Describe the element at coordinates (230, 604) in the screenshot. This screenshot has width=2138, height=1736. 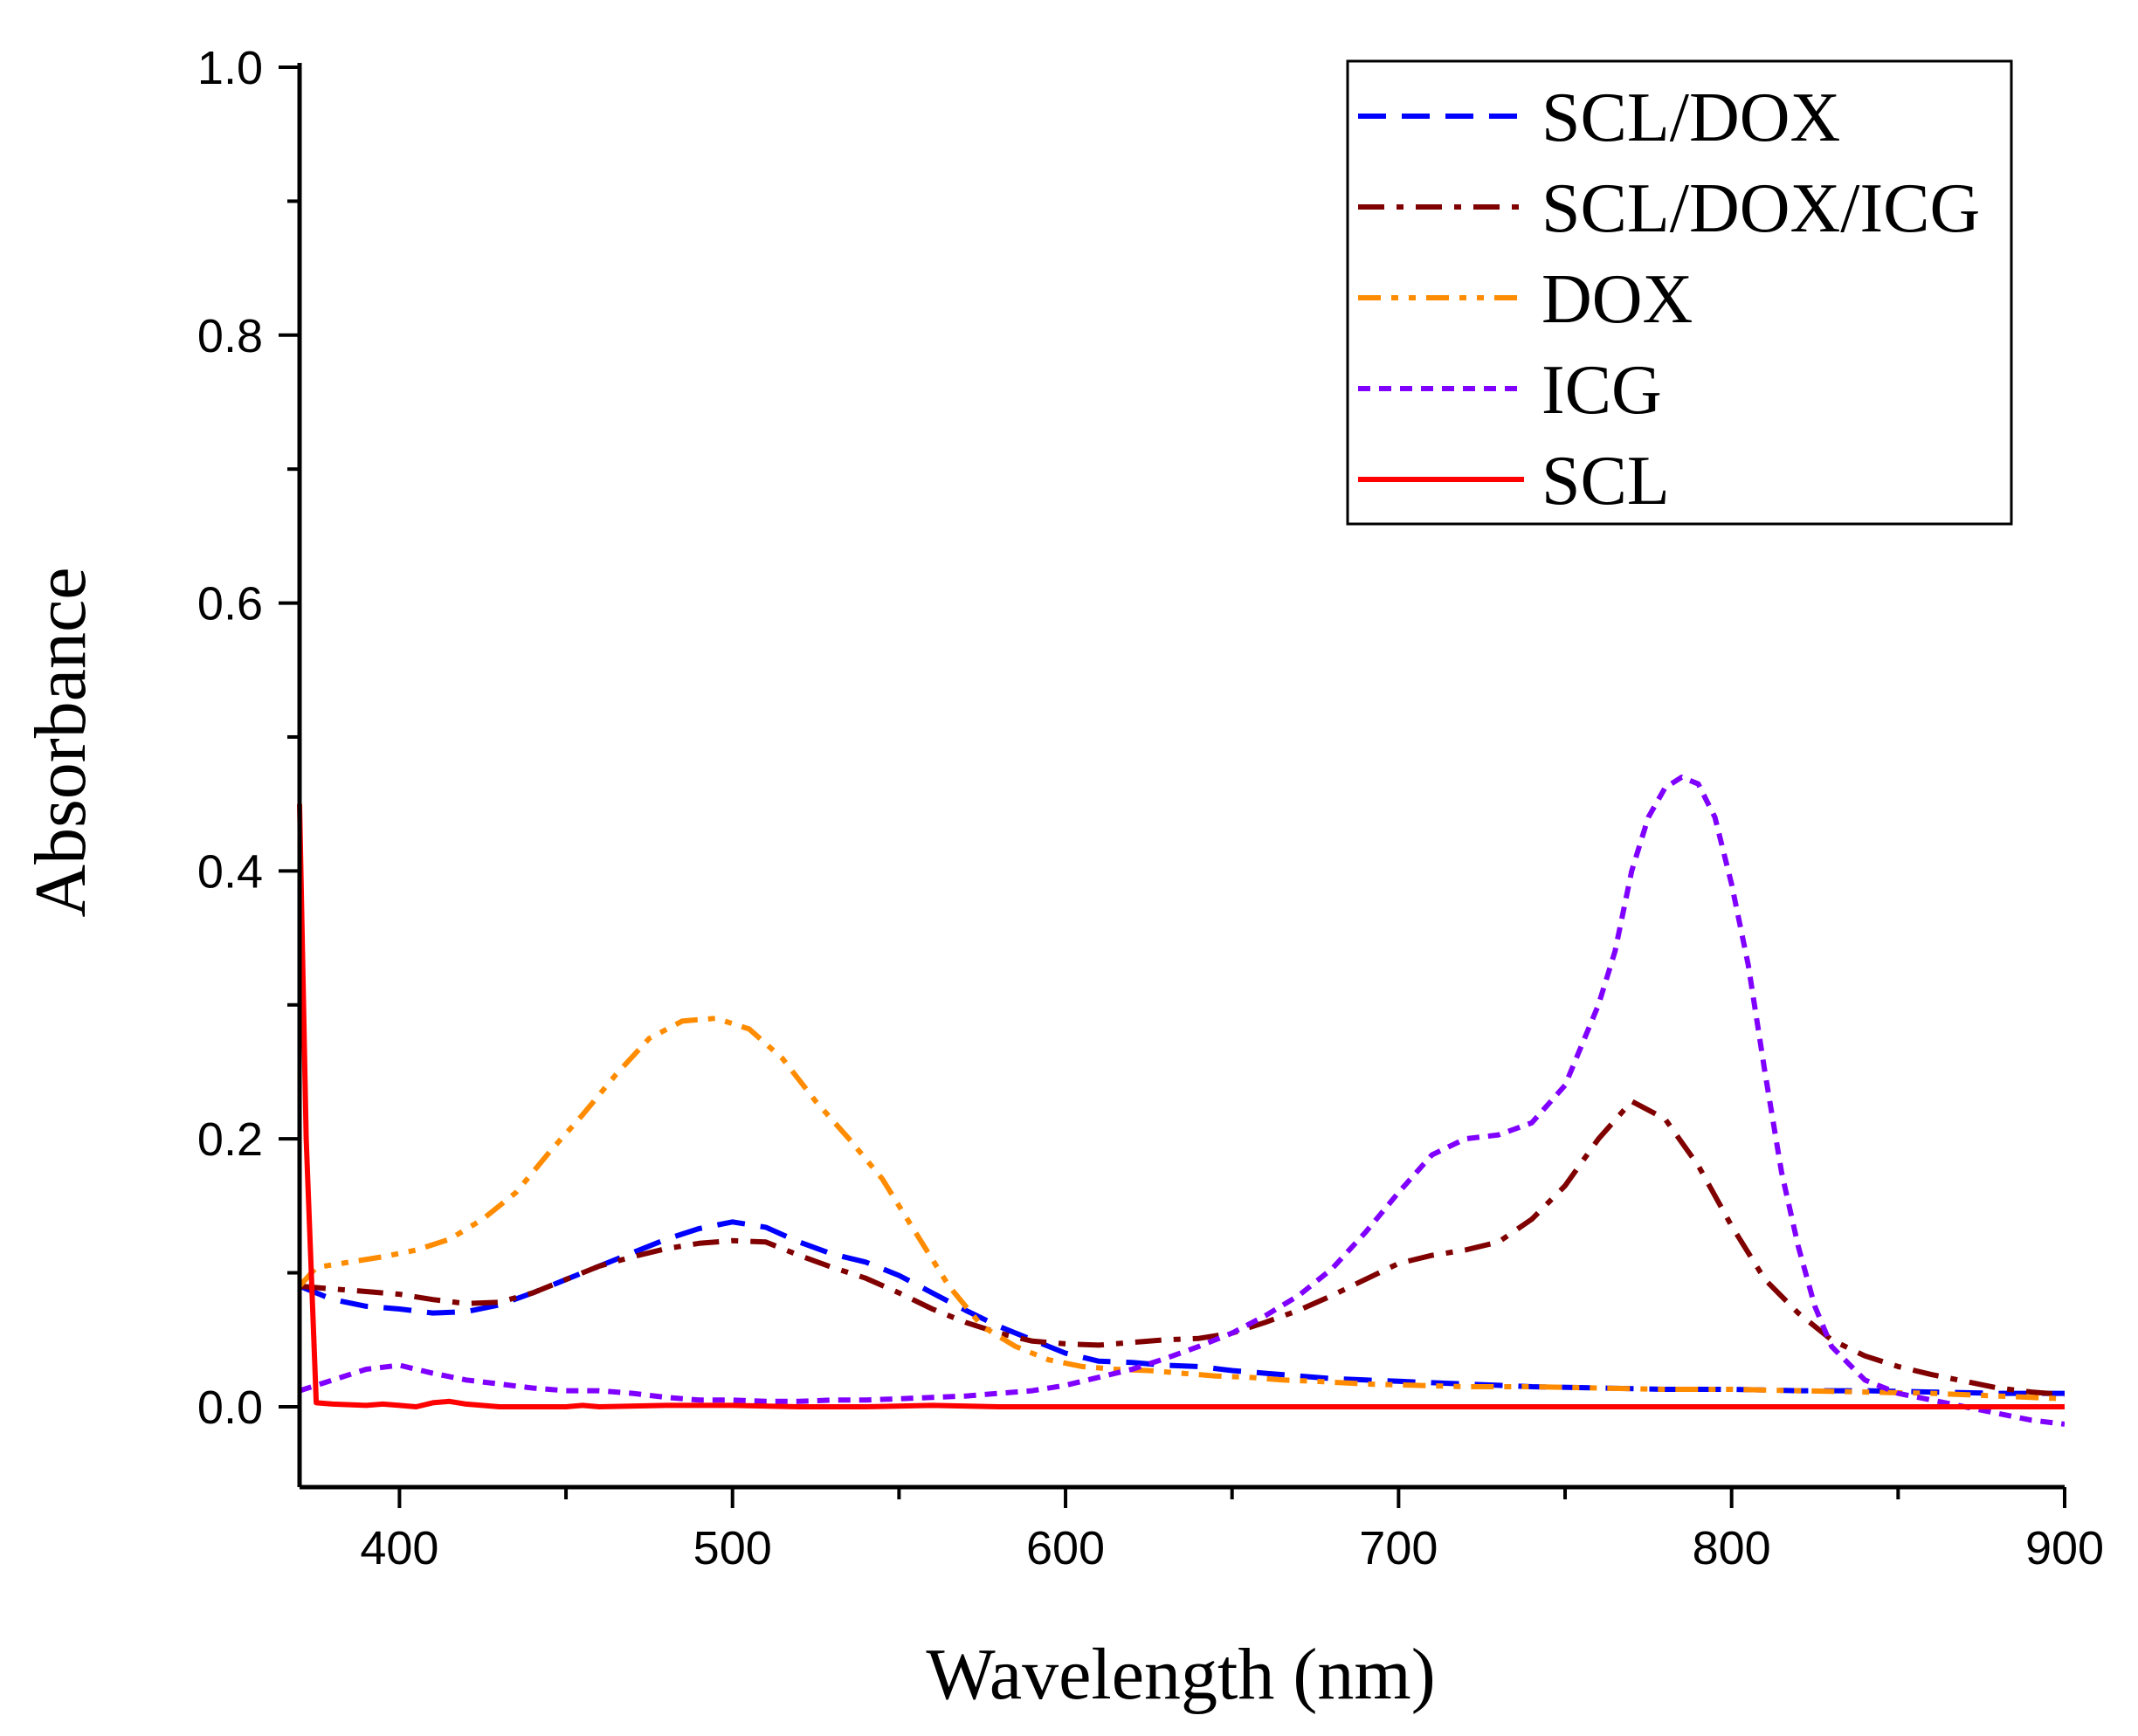
I see `y-tick-label: 0.6` at that location.